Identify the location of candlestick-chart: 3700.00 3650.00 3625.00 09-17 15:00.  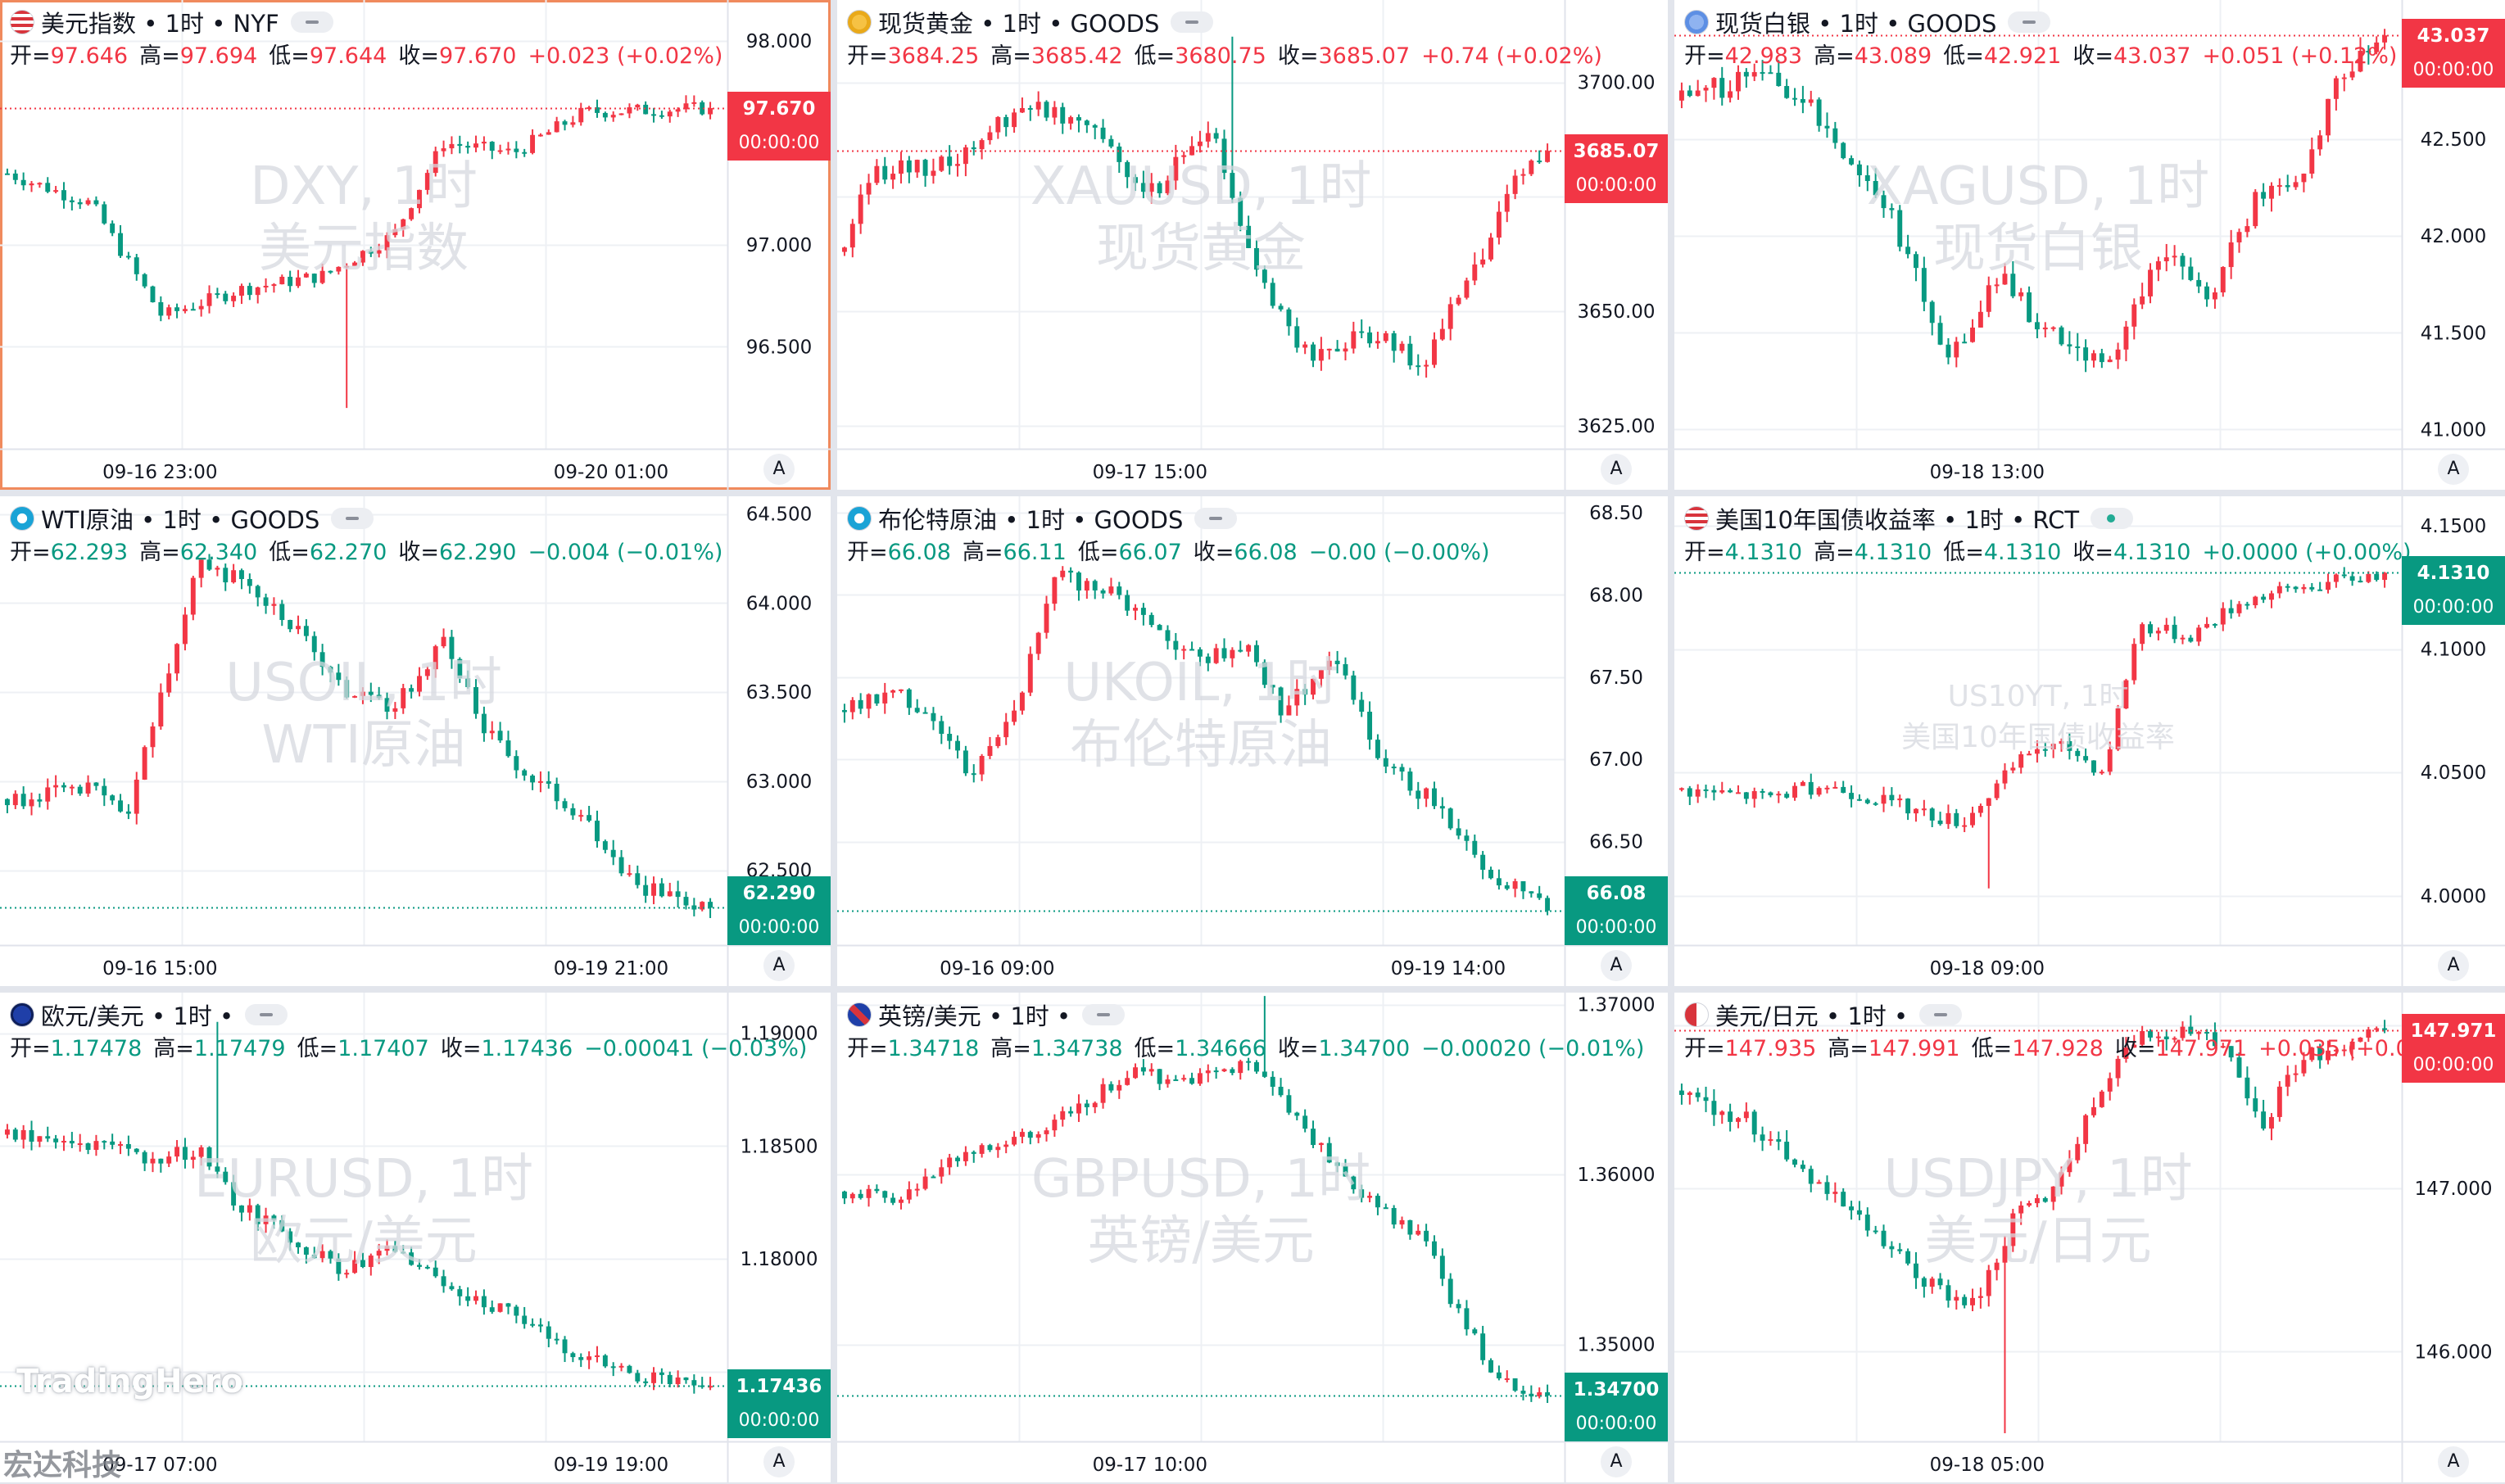
(1252, 245).